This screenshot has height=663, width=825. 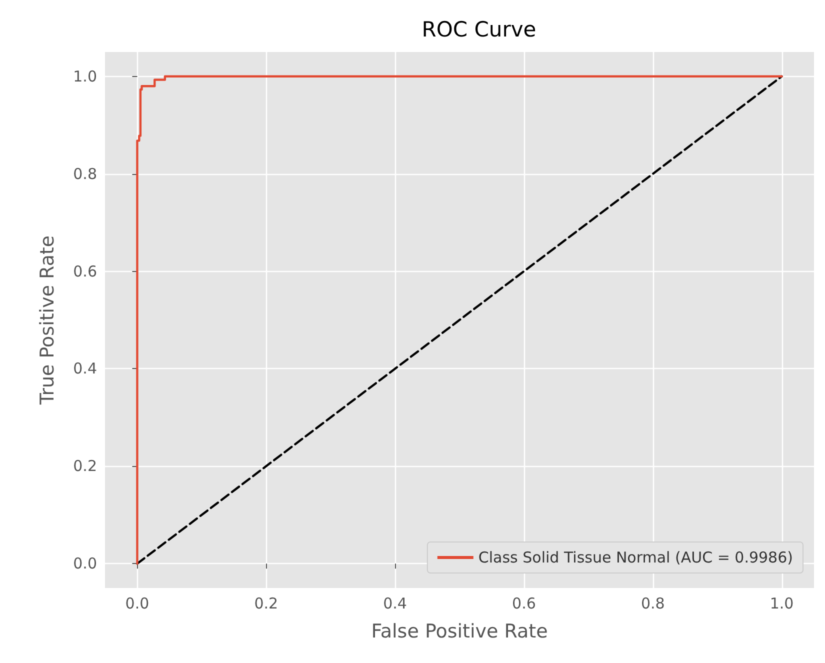 I want to click on x-axis-title: False Positive Rate, so click(x=459, y=631).